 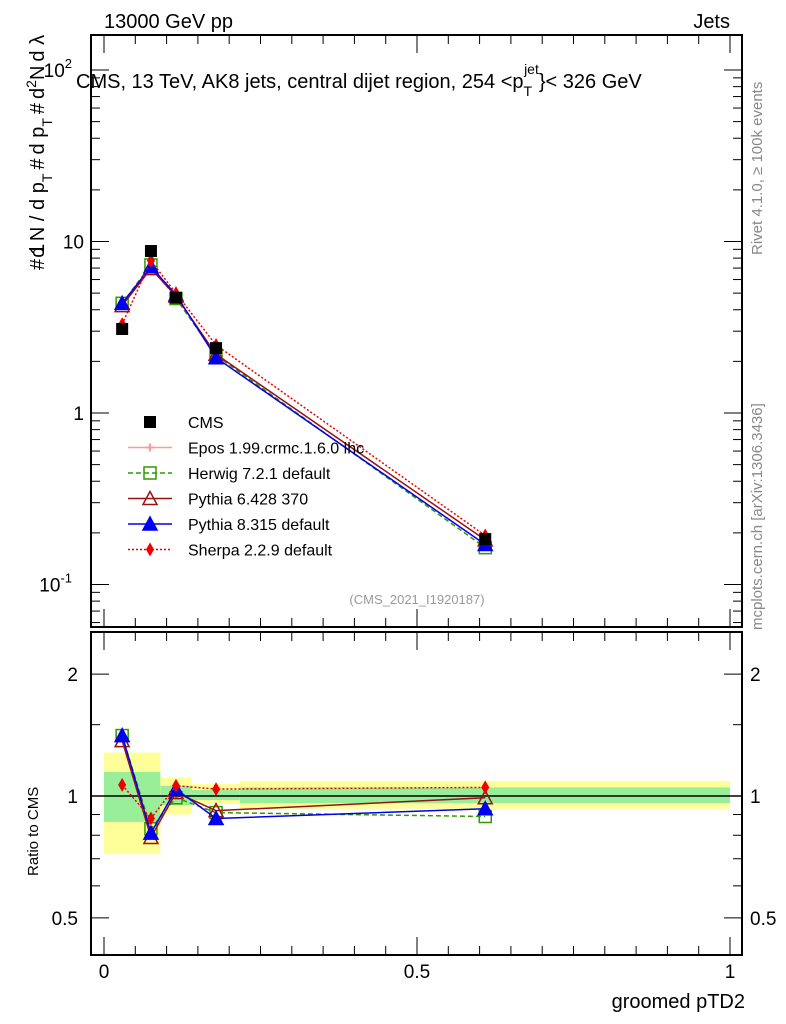 I want to click on legend-label: CMS, so click(x=206, y=423).